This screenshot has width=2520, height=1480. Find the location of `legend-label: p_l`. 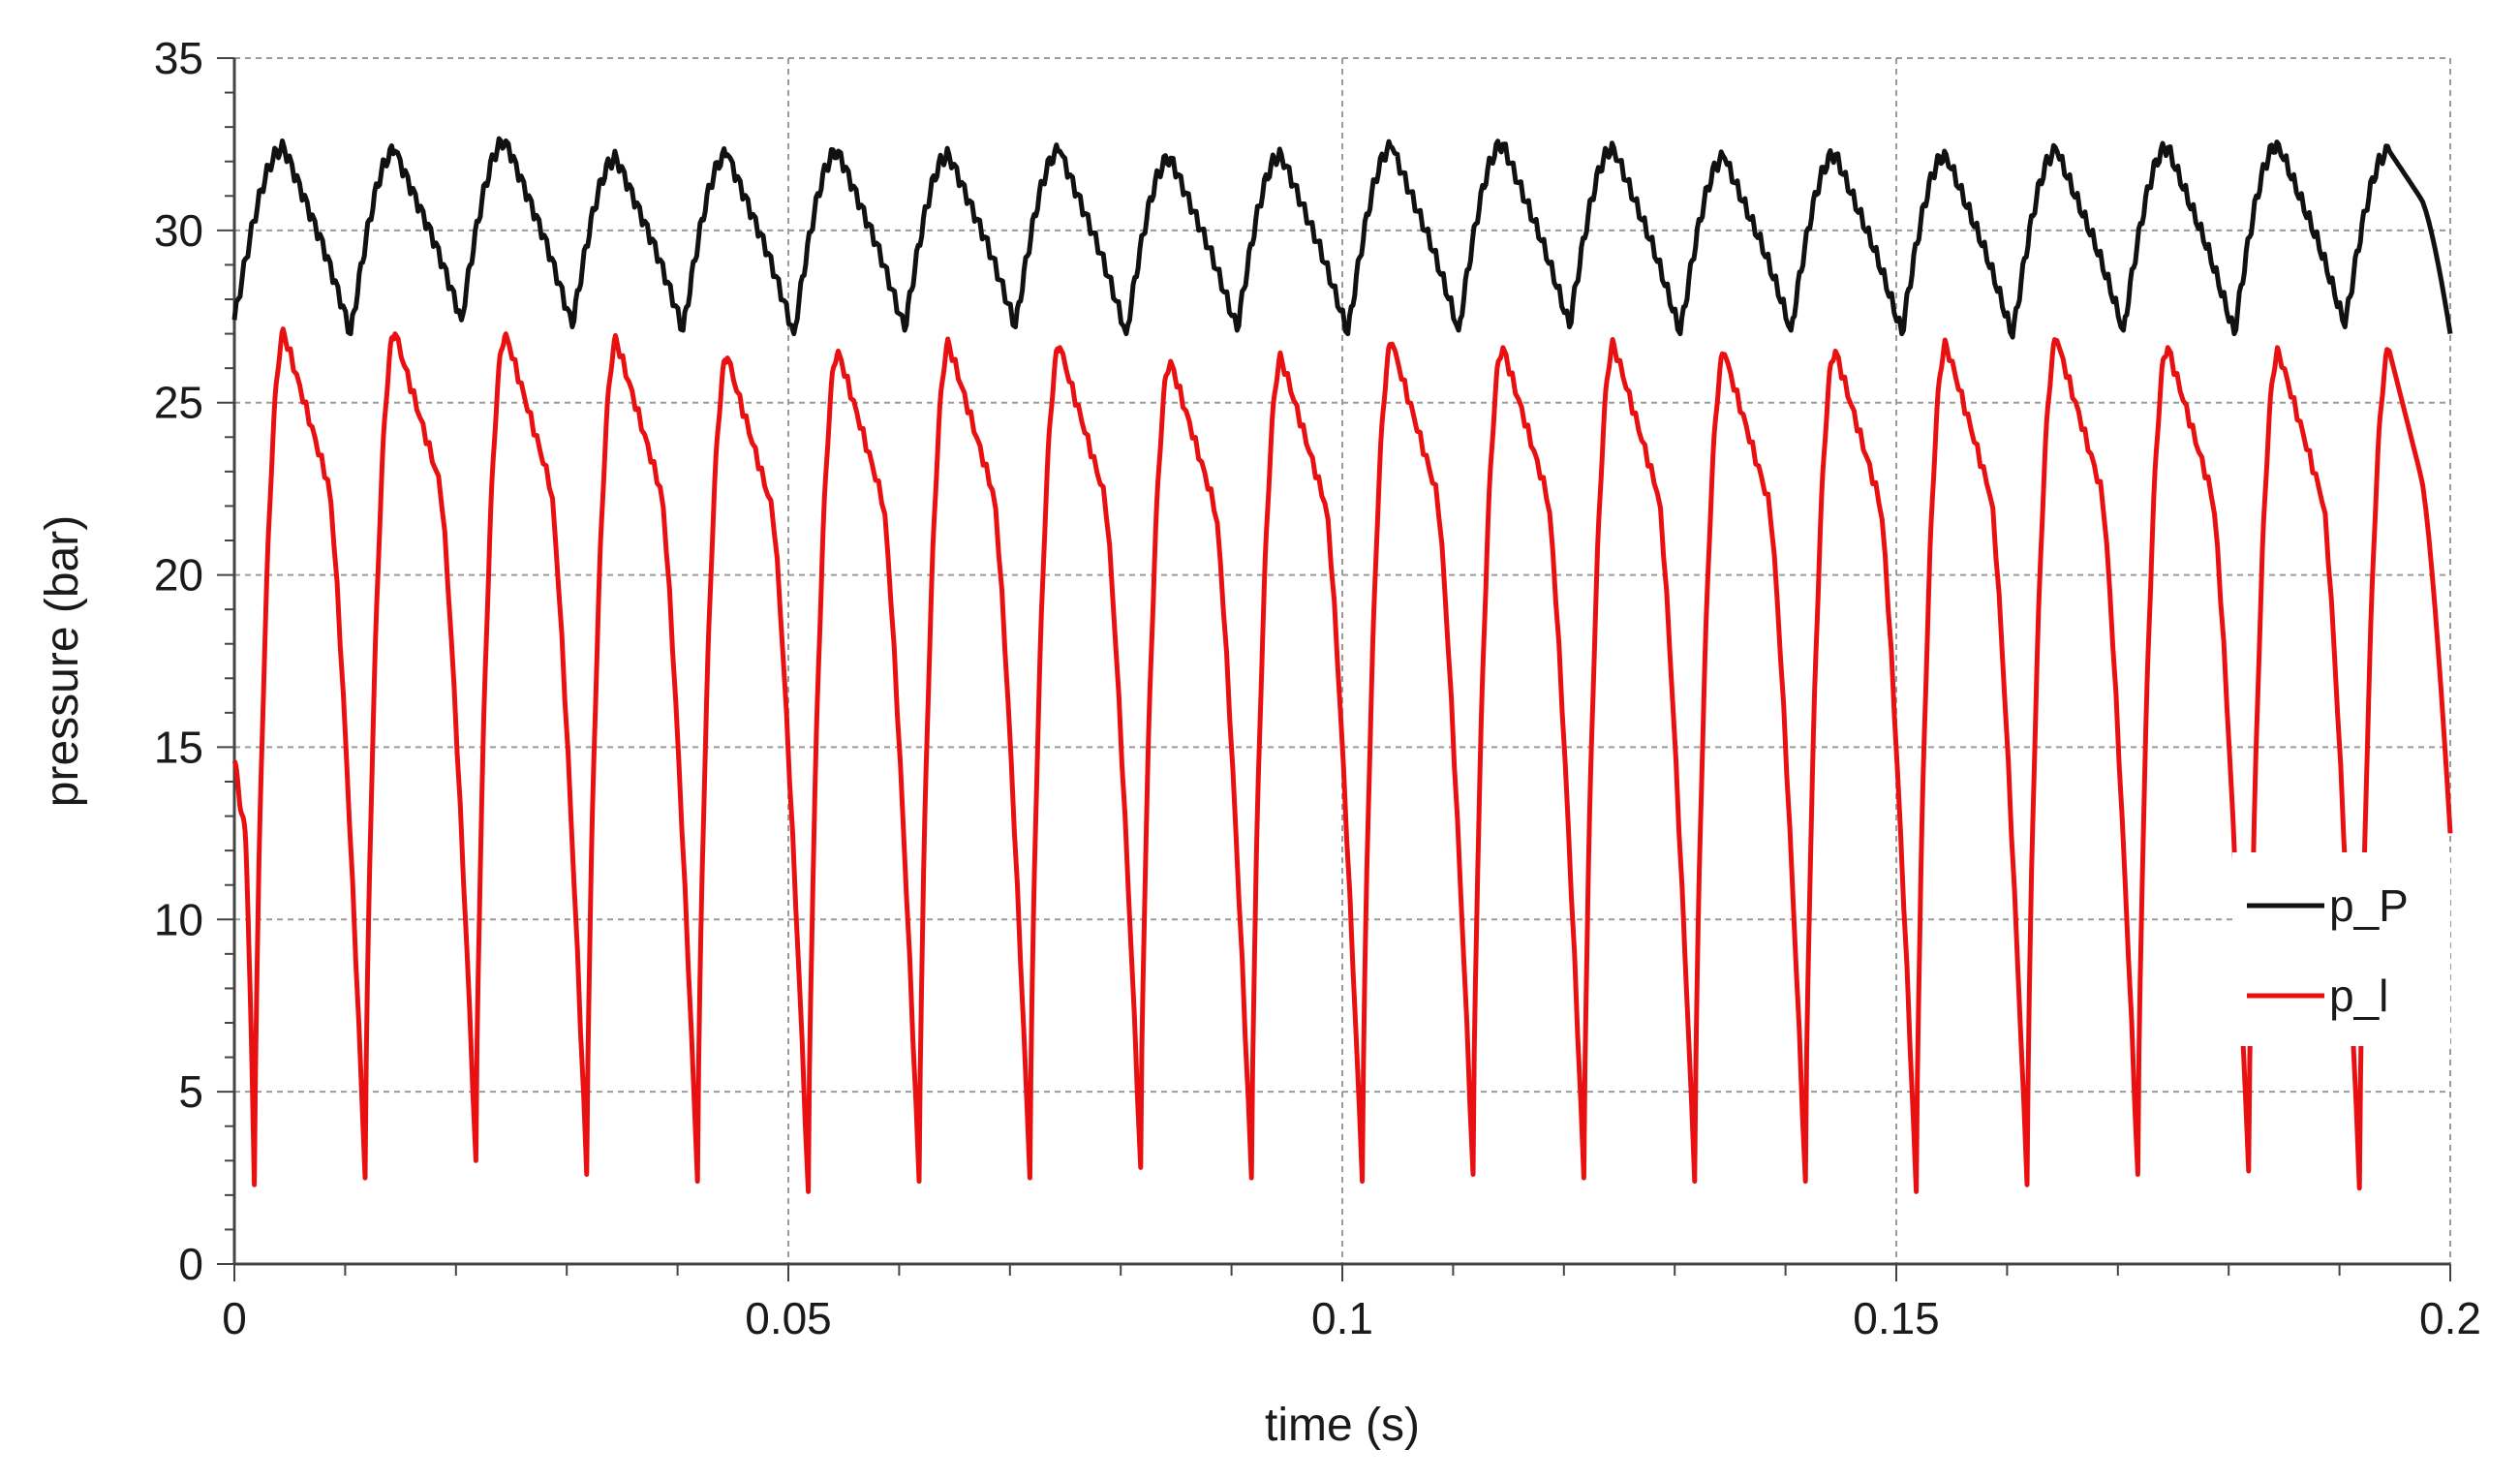

legend-label: p_l is located at coordinates (2358, 996).